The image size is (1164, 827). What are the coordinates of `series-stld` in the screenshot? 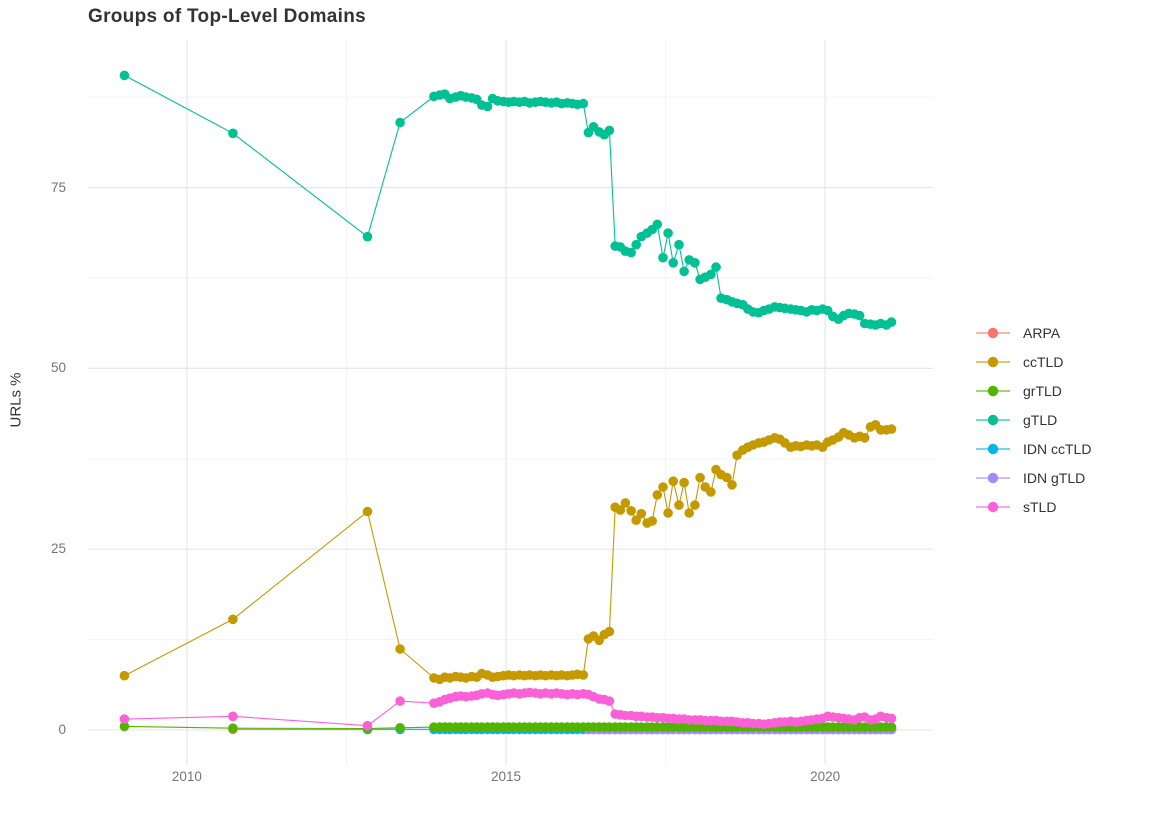 It's located at (508, 709).